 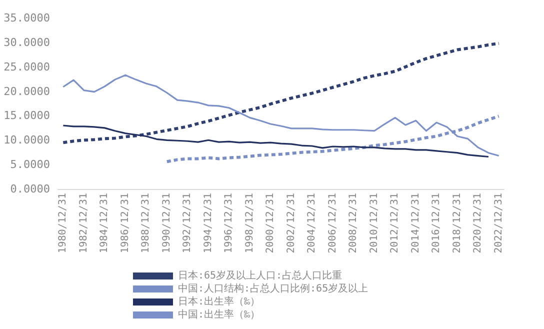 I want to click on y-tick-label: 15.0000, so click(x=27, y=115).